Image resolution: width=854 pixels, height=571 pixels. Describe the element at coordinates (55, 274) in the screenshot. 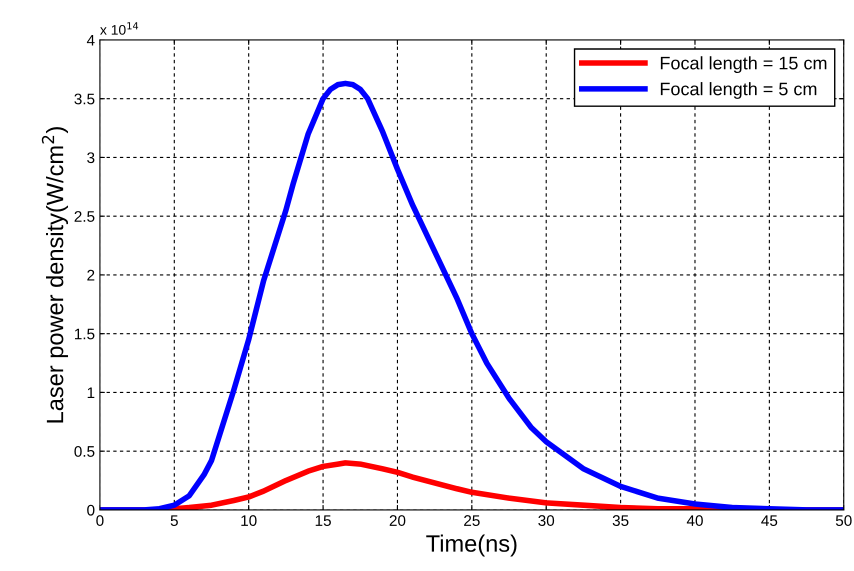

I see `y-axis-title: Laser power density(W/cm$^{2}$)` at that location.